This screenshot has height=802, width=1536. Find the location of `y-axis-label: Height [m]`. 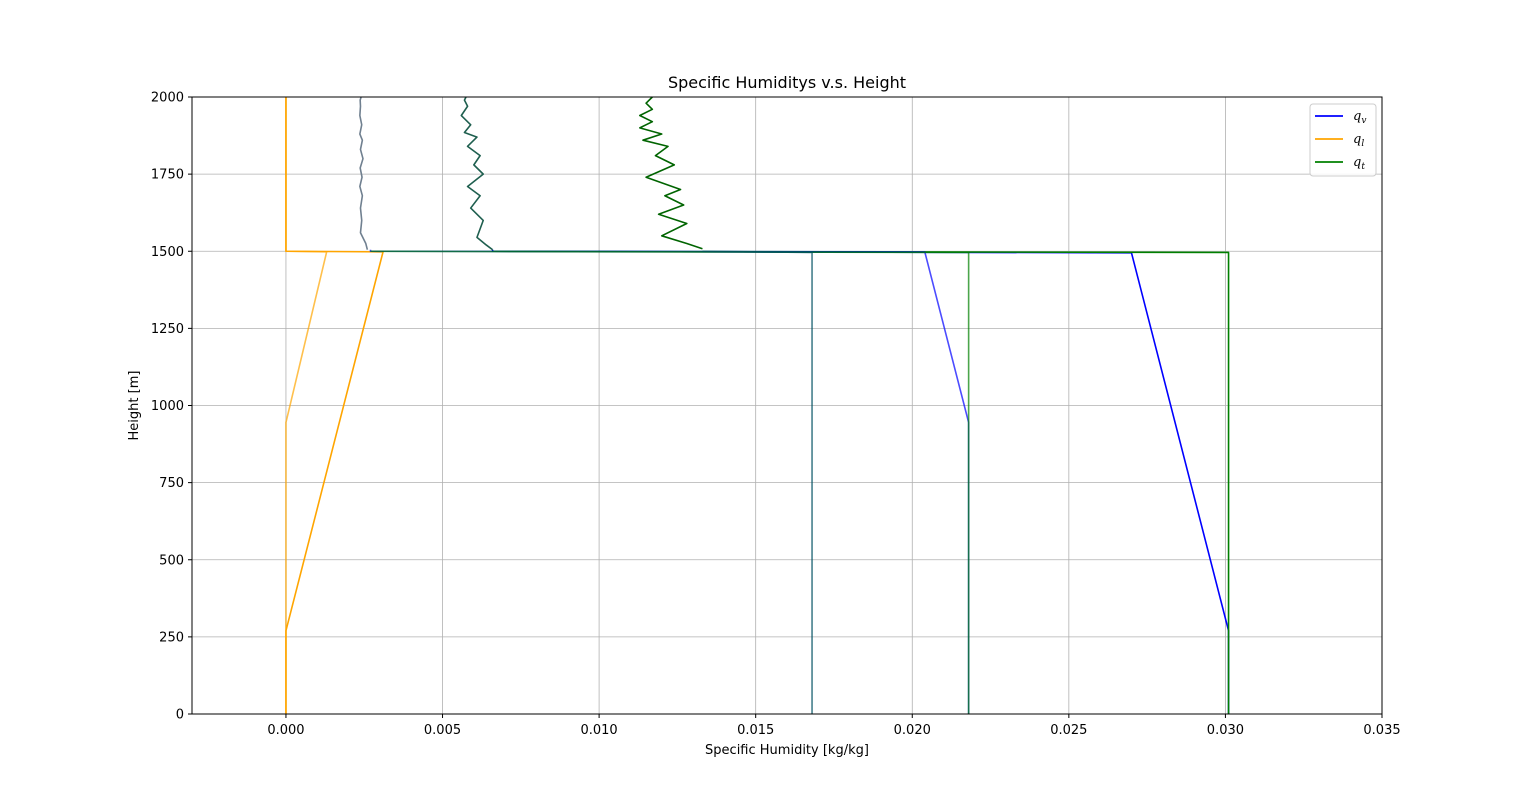

y-axis-label: Height [m] is located at coordinates (134, 406).